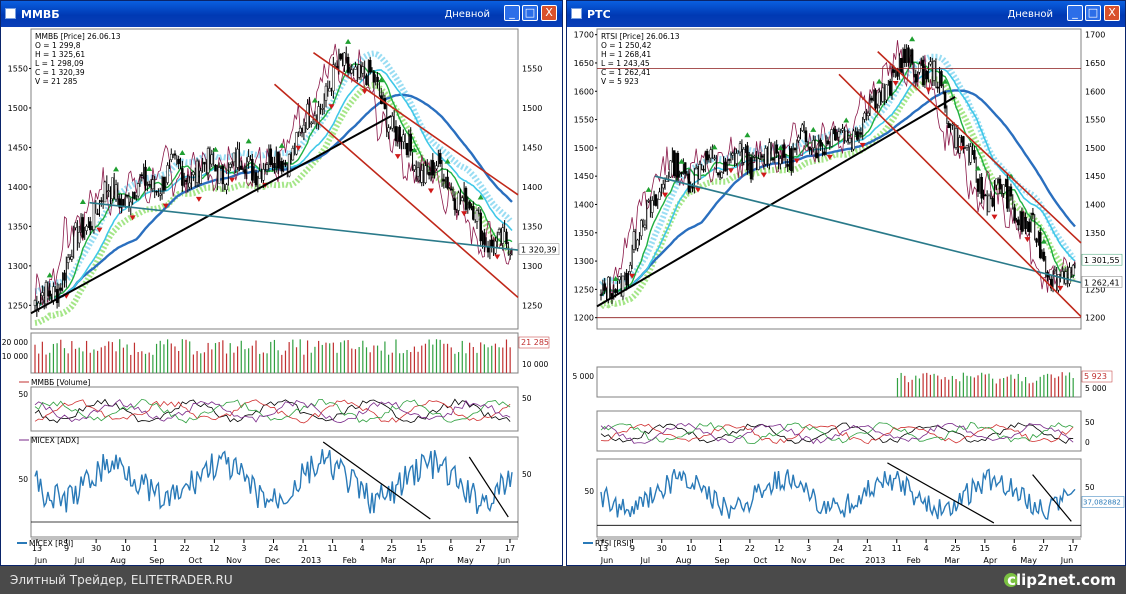  What do you see at coordinates (846, 14) in the screenshot?
I see `window-titlebar: РТС Дневной _ □ X` at bounding box center [846, 14].